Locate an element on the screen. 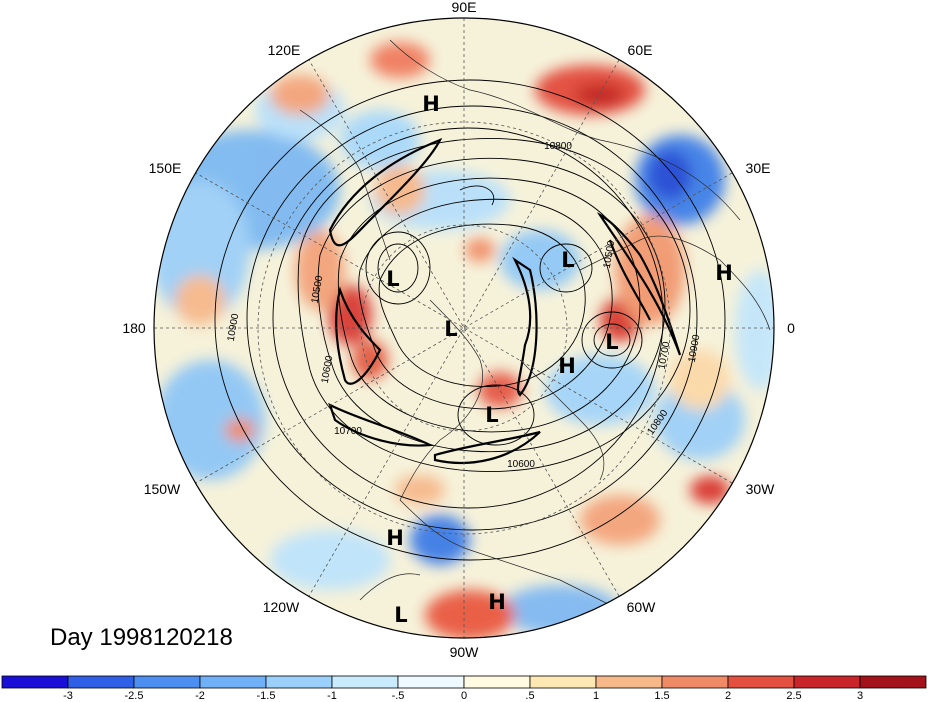 This screenshot has height=702, width=928. lon-label-150w: 150W is located at coordinates (162, 489).